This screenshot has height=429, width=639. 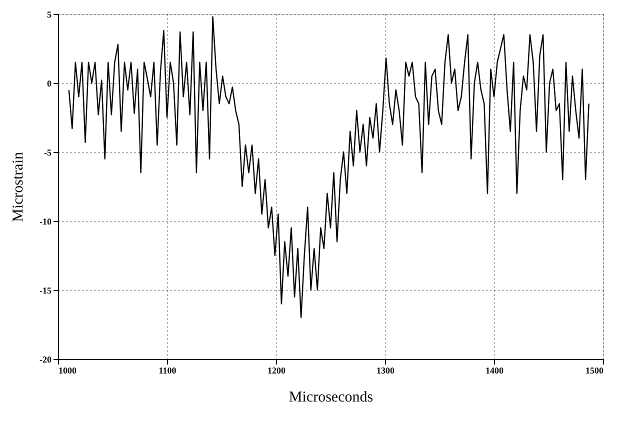 I want to click on x-axis-title: Microseconds, so click(x=331, y=398).